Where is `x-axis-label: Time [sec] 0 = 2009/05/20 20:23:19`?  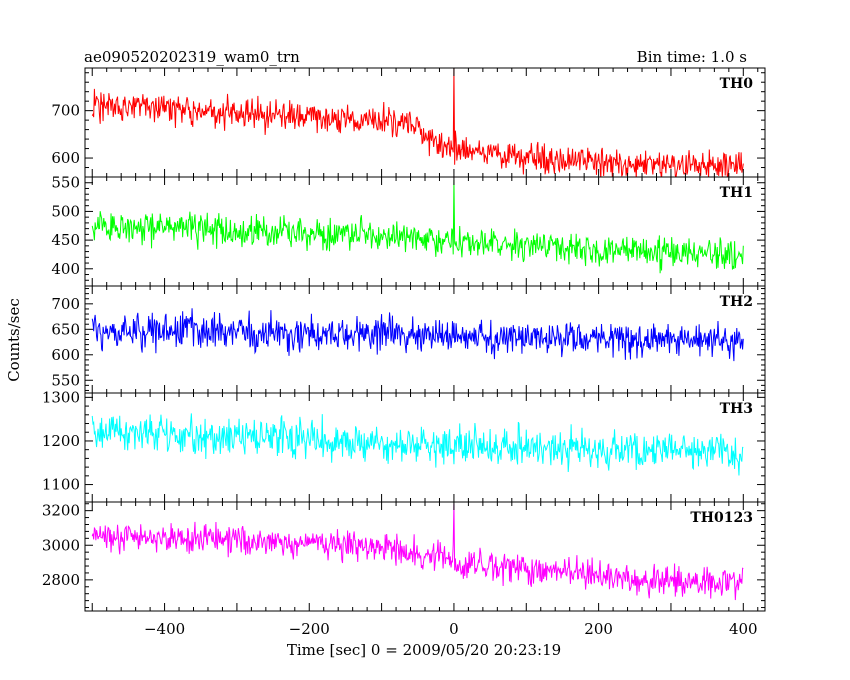 x-axis-label: Time [sec] 0 = 2009/05/20 20:23:19 is located at coordinates (424, 650).